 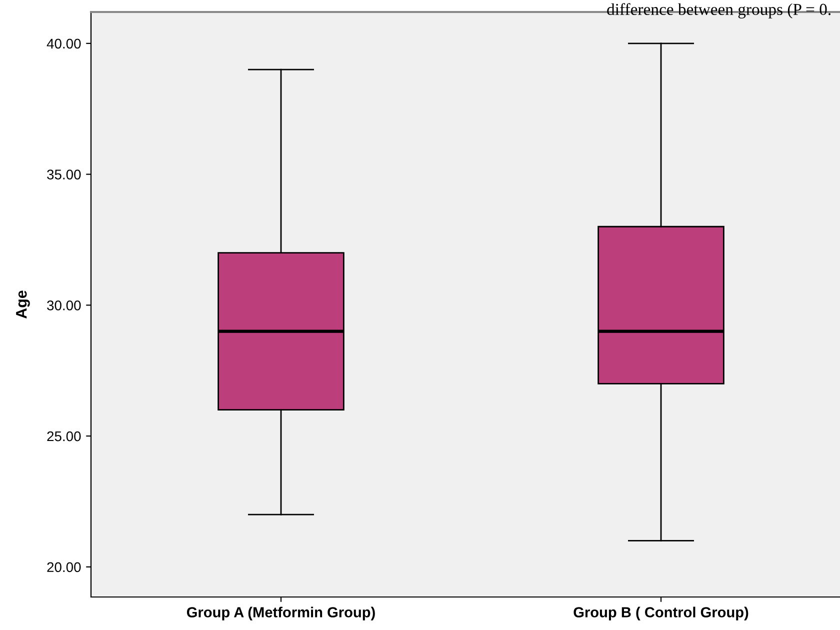 I want to click on x-tick-label: Group B ( Control Group), so click(x=661, y=613).